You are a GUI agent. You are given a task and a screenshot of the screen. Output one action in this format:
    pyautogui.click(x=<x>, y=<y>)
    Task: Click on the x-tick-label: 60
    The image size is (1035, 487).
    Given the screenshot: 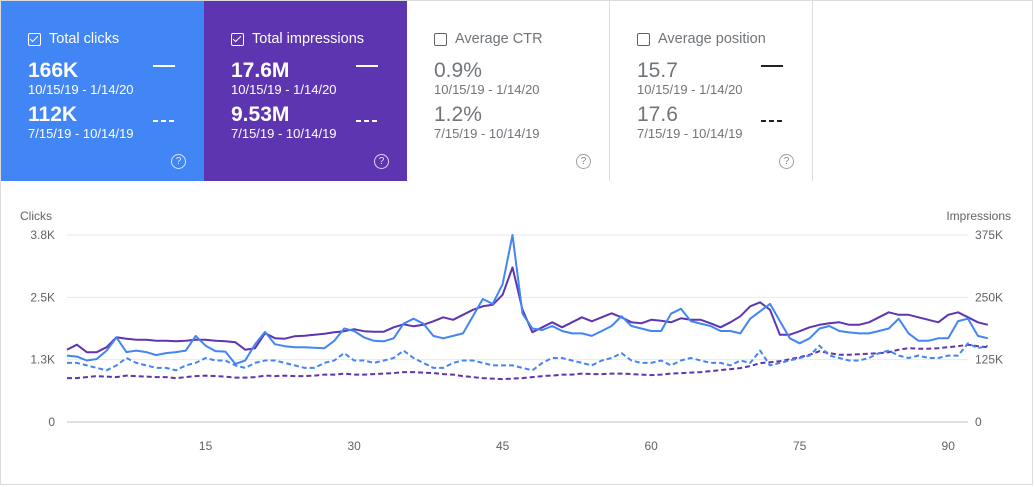 What is the action you would take?
    pyautogui.click(x=651, y=446)
    